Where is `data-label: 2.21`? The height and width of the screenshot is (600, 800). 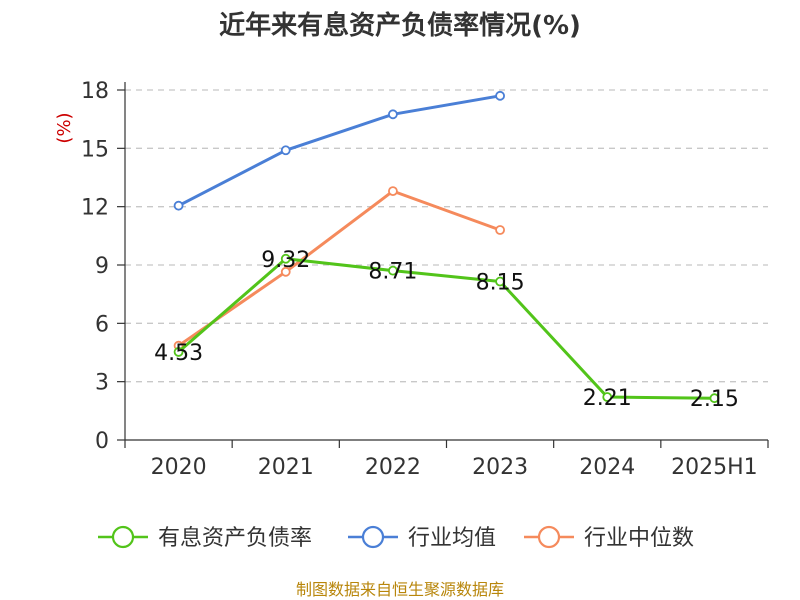
data-label: 2.21 is located at coordinates (607, 398).